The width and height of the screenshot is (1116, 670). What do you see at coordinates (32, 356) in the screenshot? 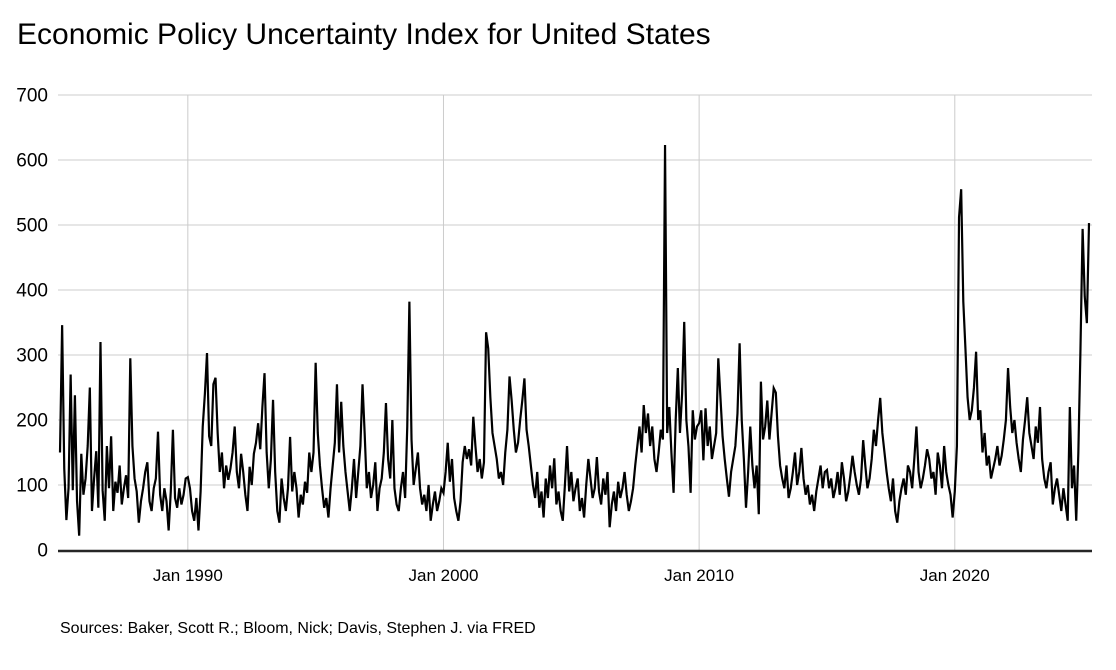
I see `y-axis-tick-label: 300` at bounding box center [32, 356].